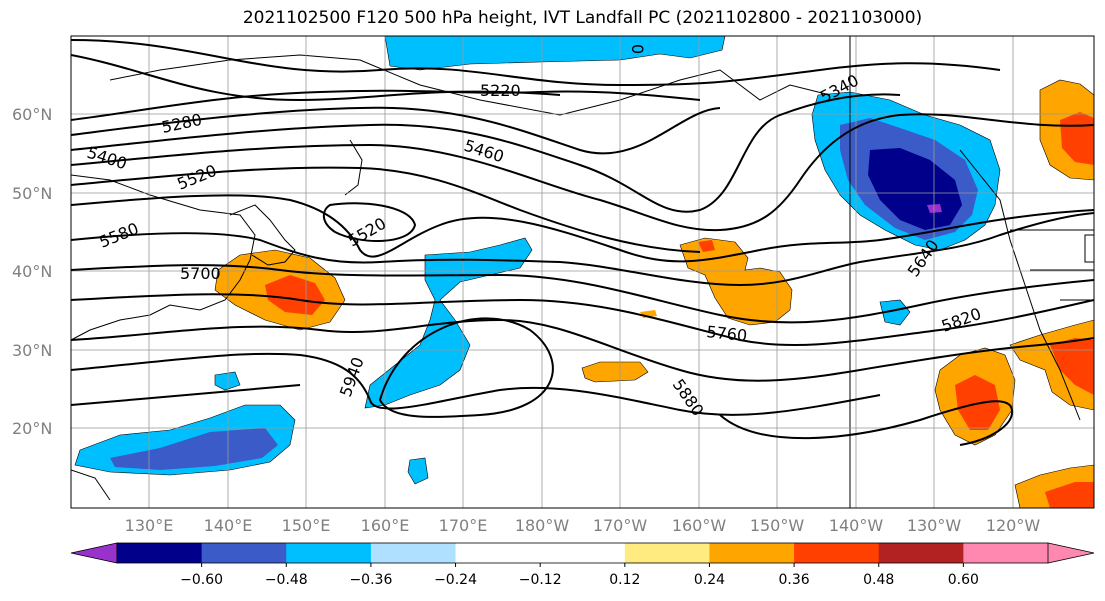 This screenshot has height=601, width=1105. What do you see at coordinates (228, 525) in the screenshot?
I see `lon-label: 140°E` at bounding box center [228, 525].